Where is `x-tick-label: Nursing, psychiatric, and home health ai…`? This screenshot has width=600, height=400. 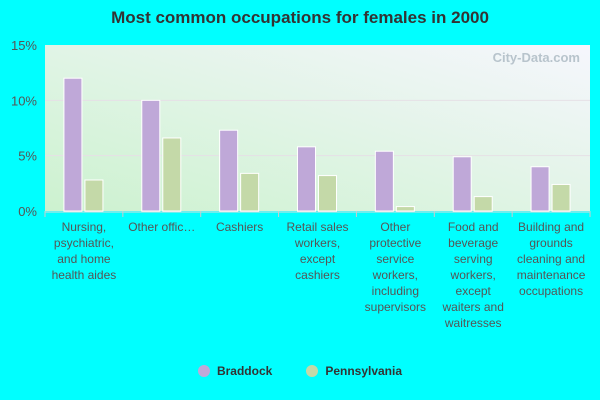
x-tick-label: Nursing, psychiatric, and home health ai… is located at coordinates (84, 251).